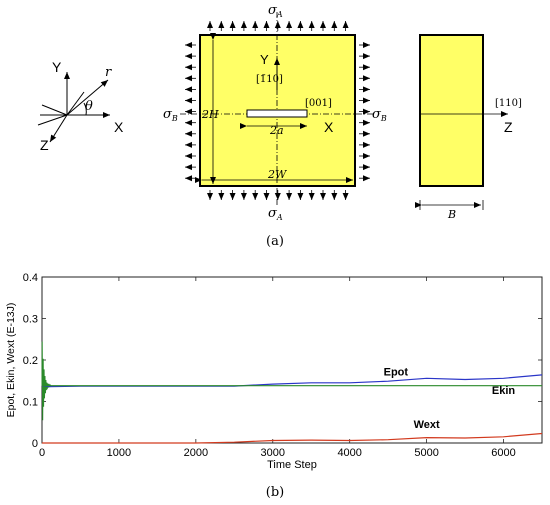 This screenshot has width=550, height=505. What do you see at coordinates (508, 103) in the screenshot?
I see `dir-z-label: [110]` at bounding box center [508, 103].